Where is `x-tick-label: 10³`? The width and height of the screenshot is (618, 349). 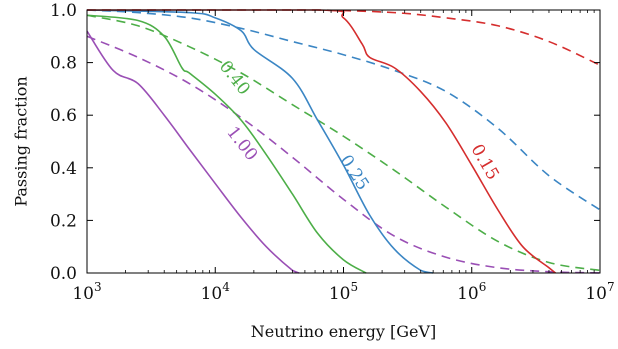 x-tick-label: 10³ is located at coordinates (86, 292).